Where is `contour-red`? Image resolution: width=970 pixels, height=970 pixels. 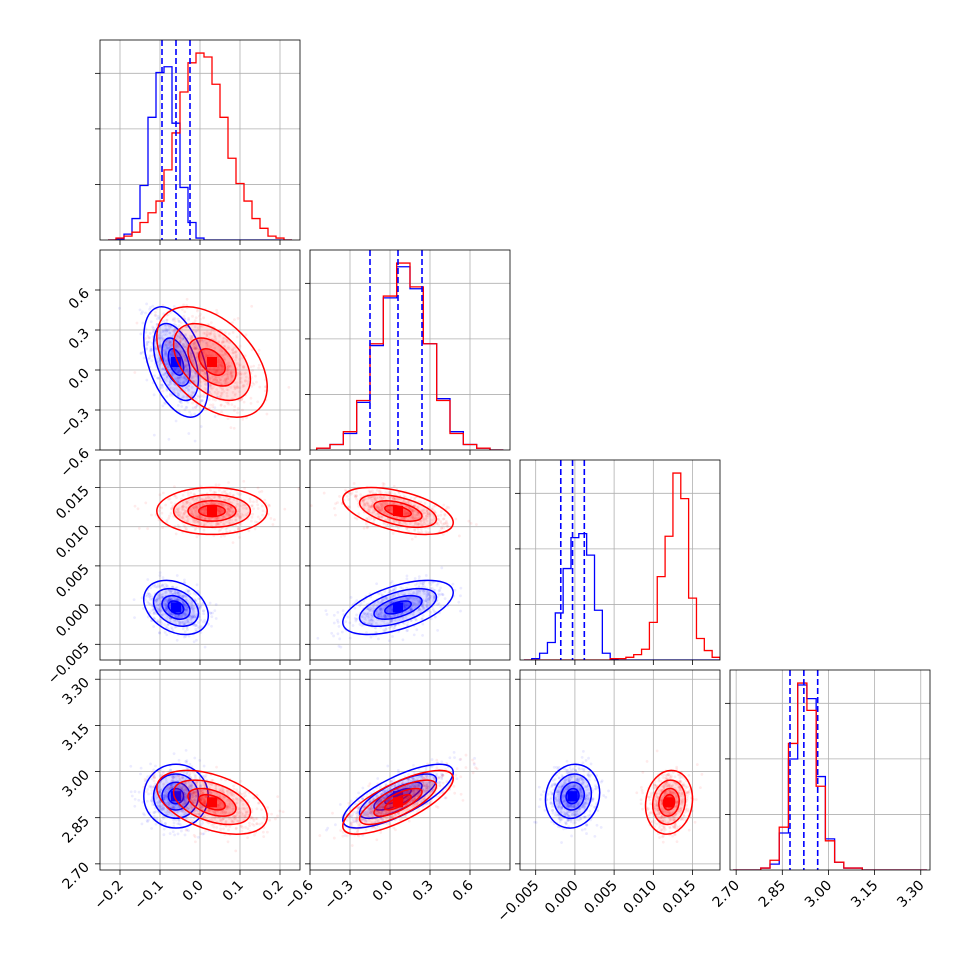 contour-red is located at coordinates (212, 362).